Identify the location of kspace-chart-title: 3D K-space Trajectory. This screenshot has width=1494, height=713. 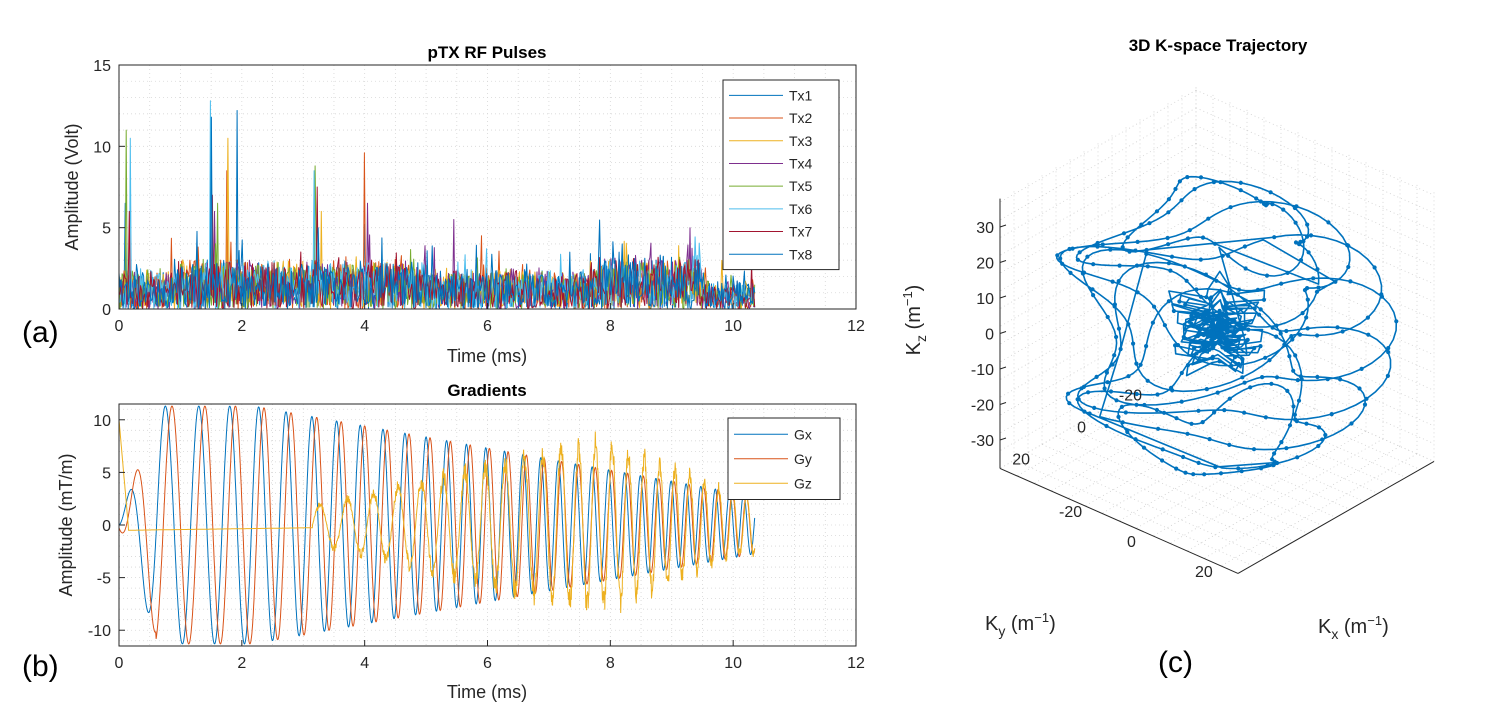
(1218, 45).